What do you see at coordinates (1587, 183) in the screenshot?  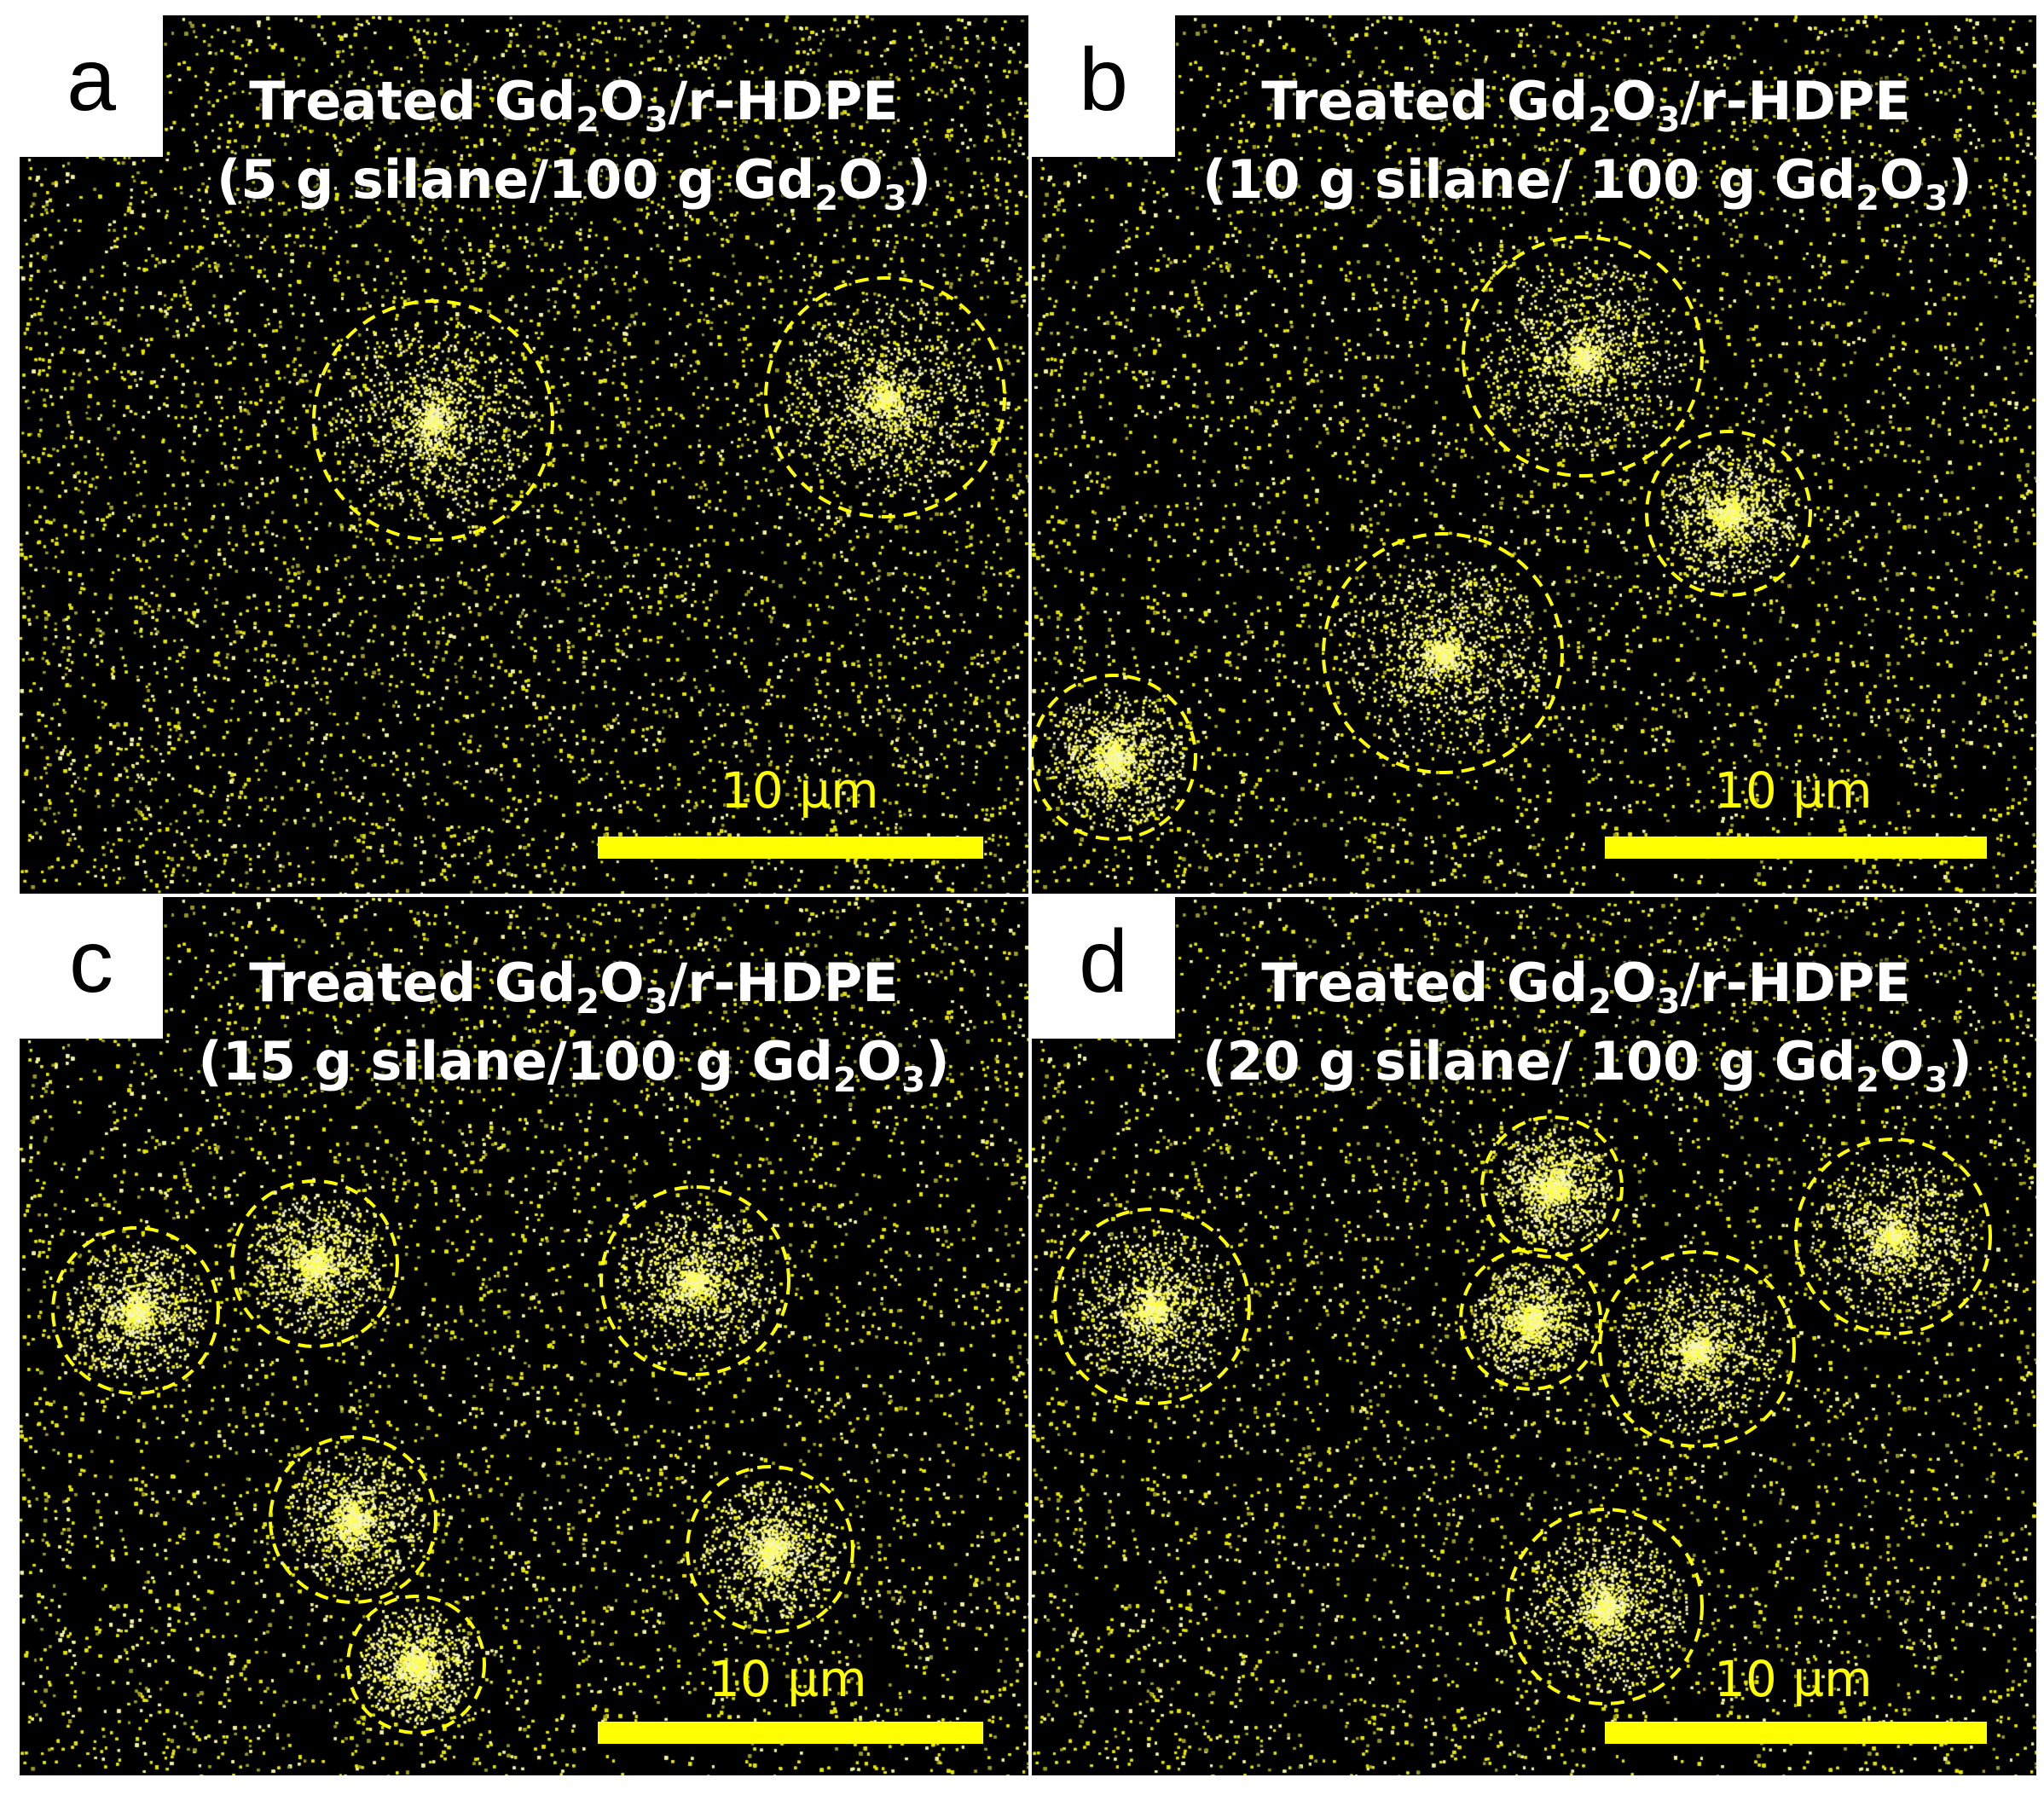 I see `caption-loading: (10 g silane/ 100 g Gd2O3)` at bounding box center [1587, 183].